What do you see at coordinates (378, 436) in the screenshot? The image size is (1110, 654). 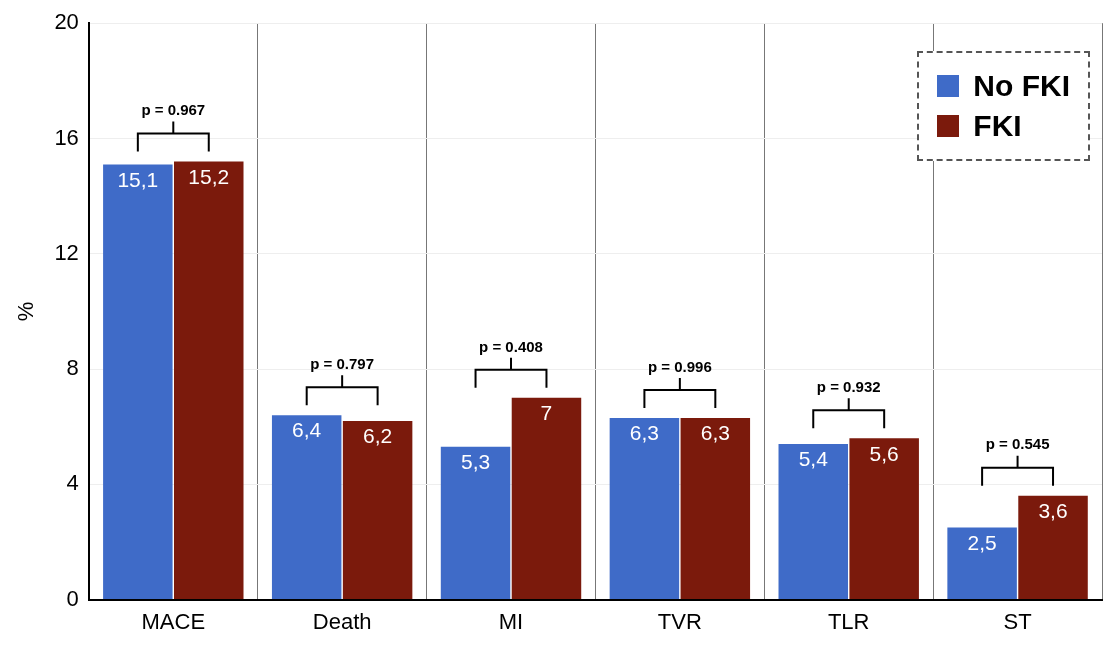 I see `data-label: 6,2` at bounding box center [378, 436].